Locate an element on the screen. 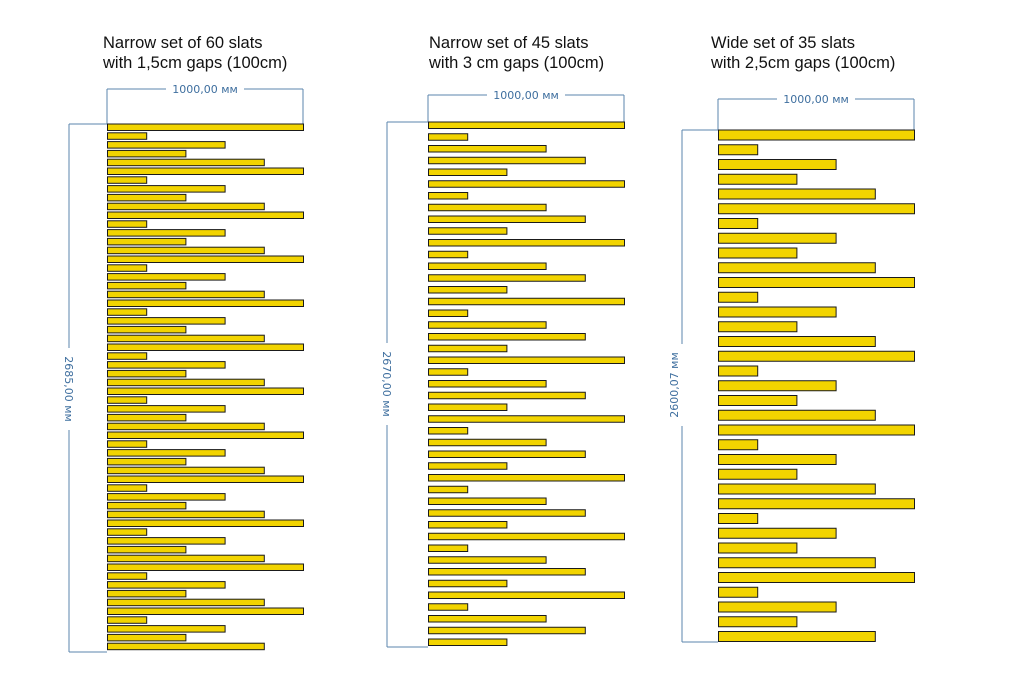 The height and width of the screenshot is (673, 1011). height-label: 2685,00 мм is located at coordinates (68, 389).